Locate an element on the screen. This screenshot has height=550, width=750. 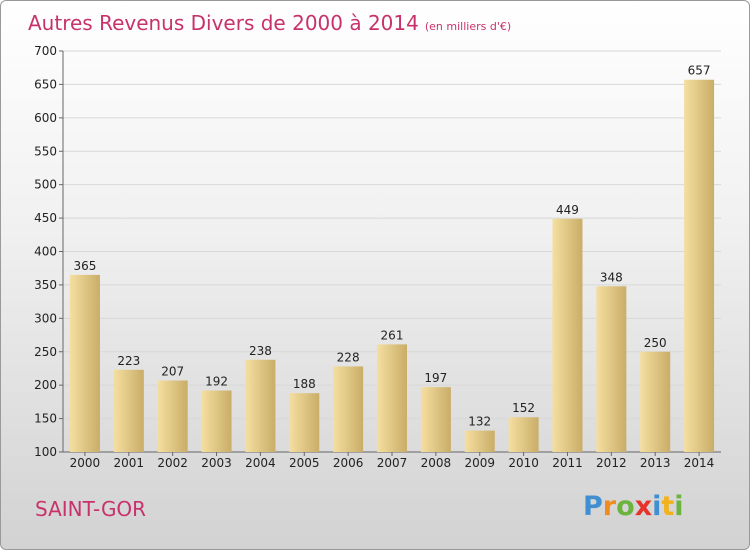
bar-2003 is located at coordinates (216, 421).